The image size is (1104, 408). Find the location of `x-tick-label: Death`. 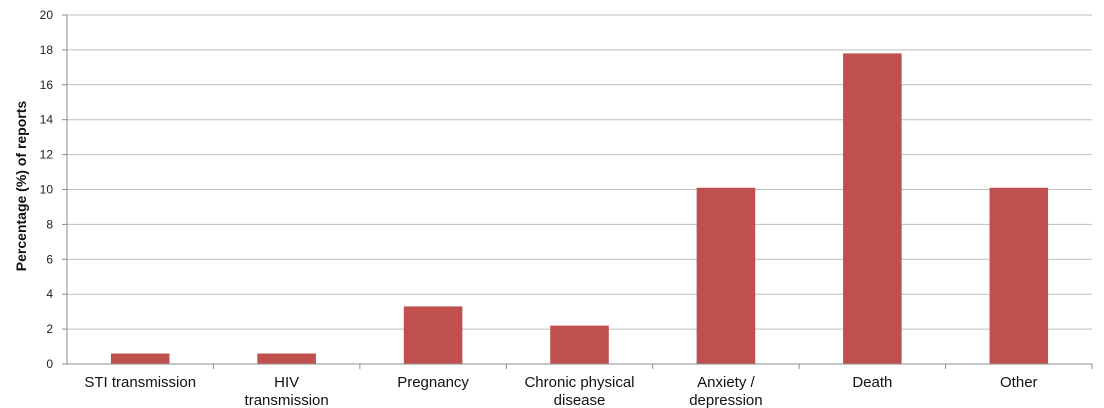

x-tick-label: Death is located at coordinates (872, 382).